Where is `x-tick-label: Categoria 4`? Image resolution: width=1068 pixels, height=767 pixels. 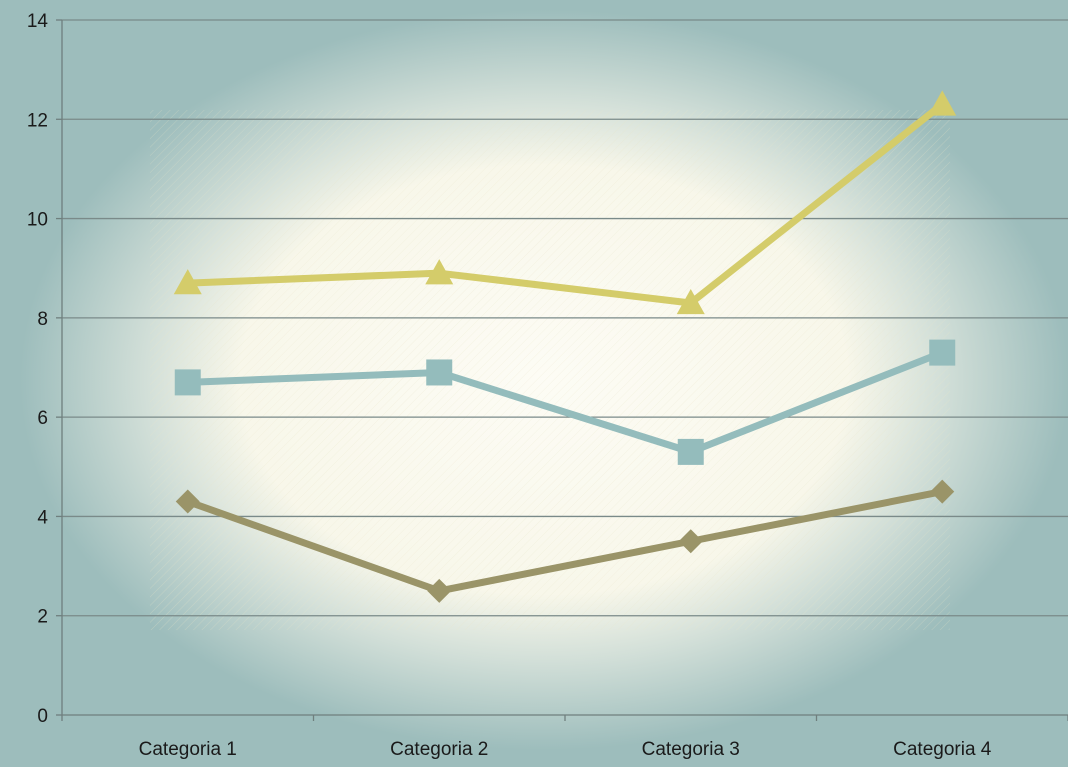 x-tick-label: Categoria 4 is located at coordinates (942, 749).